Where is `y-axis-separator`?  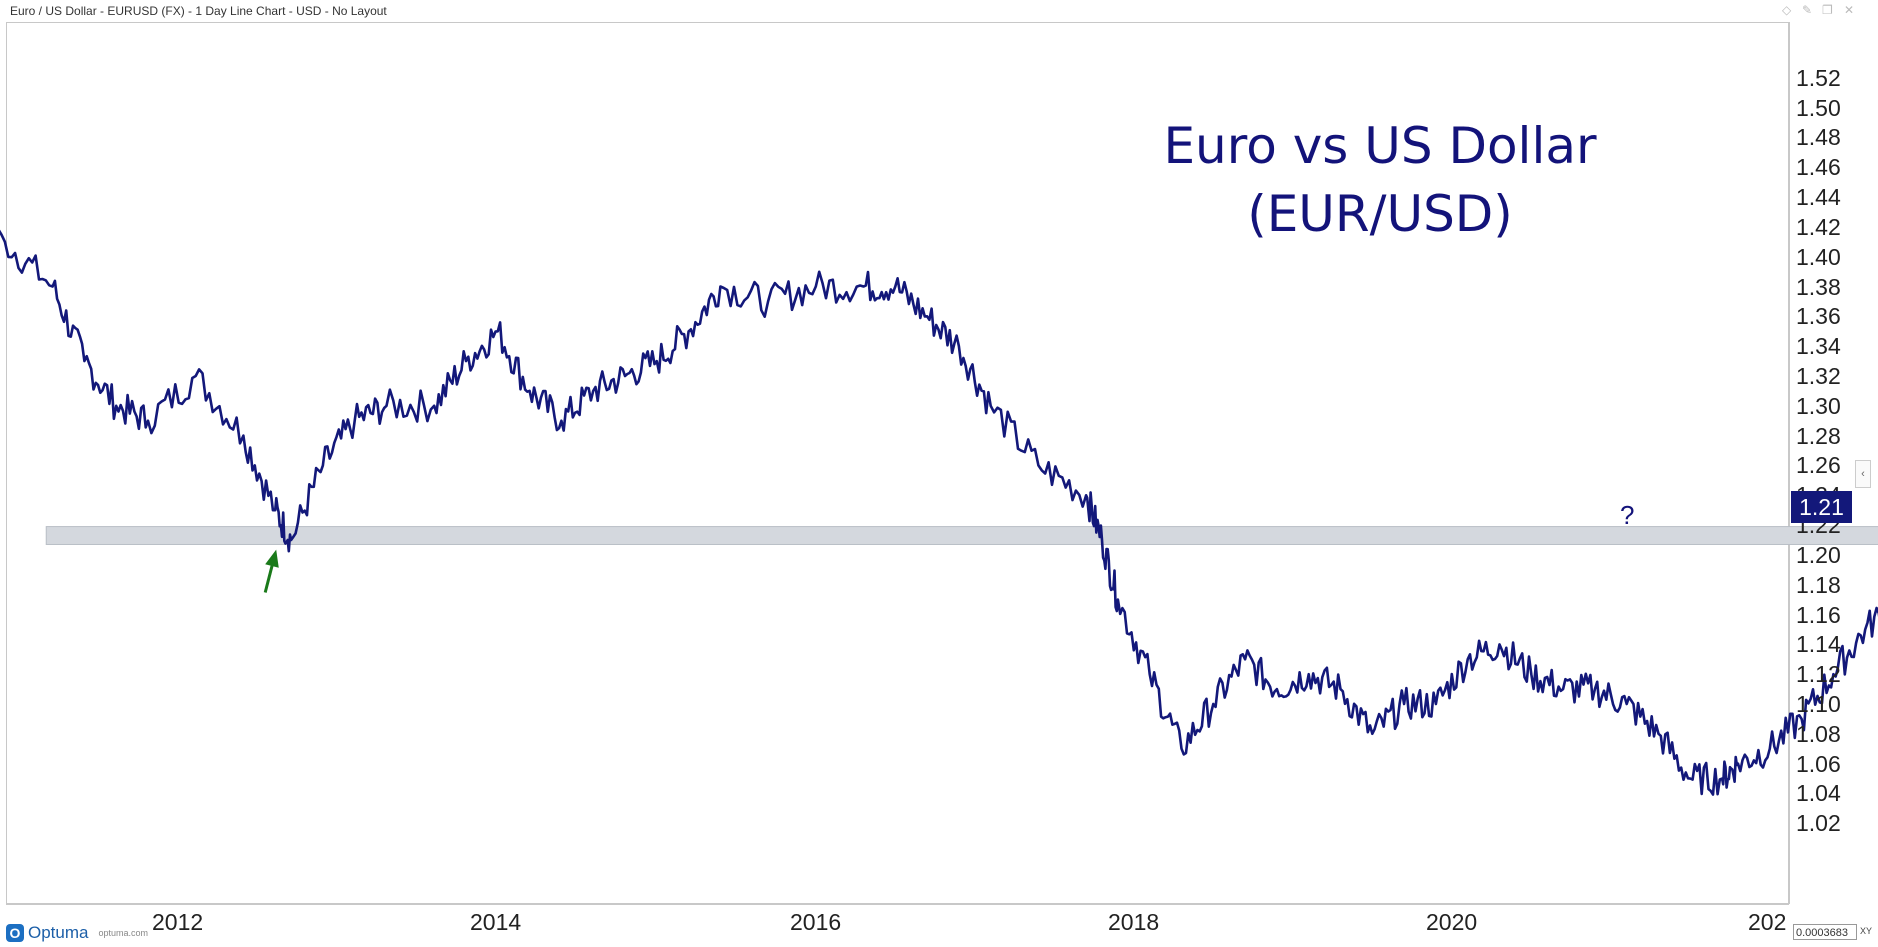 y-axis-separator is located at coordinates (1789, 463).